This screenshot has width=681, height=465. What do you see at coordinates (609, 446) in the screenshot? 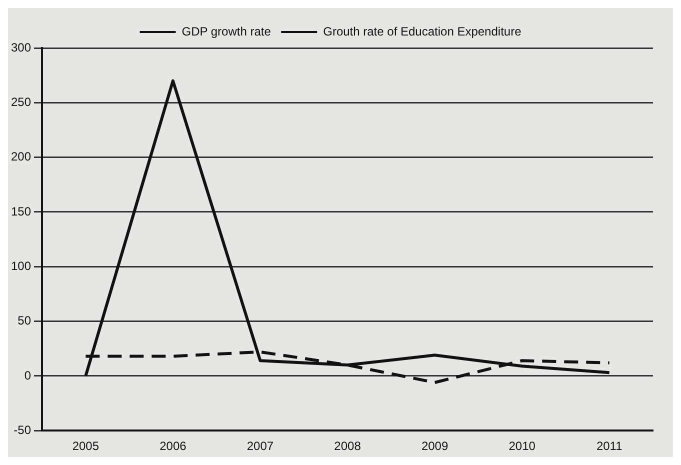
I see `x-tick-label: 2011` at bounding box center [609, 446].